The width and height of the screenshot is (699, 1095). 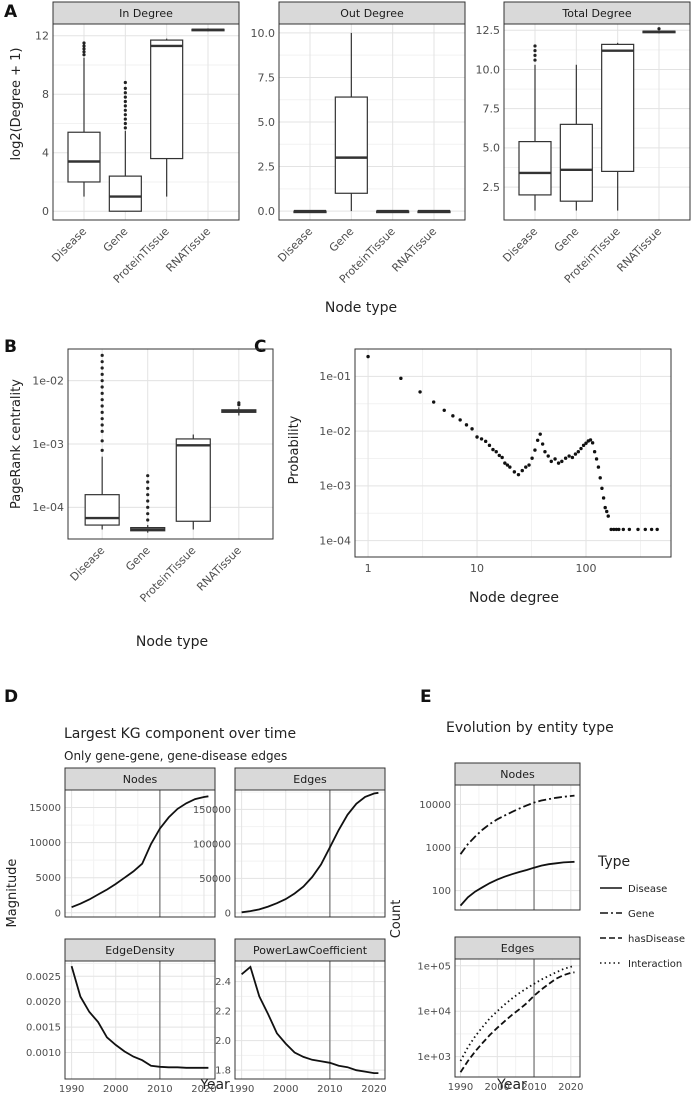 I want to click on panel-a-in-y-tick: 4, so click(x=45, y=153).